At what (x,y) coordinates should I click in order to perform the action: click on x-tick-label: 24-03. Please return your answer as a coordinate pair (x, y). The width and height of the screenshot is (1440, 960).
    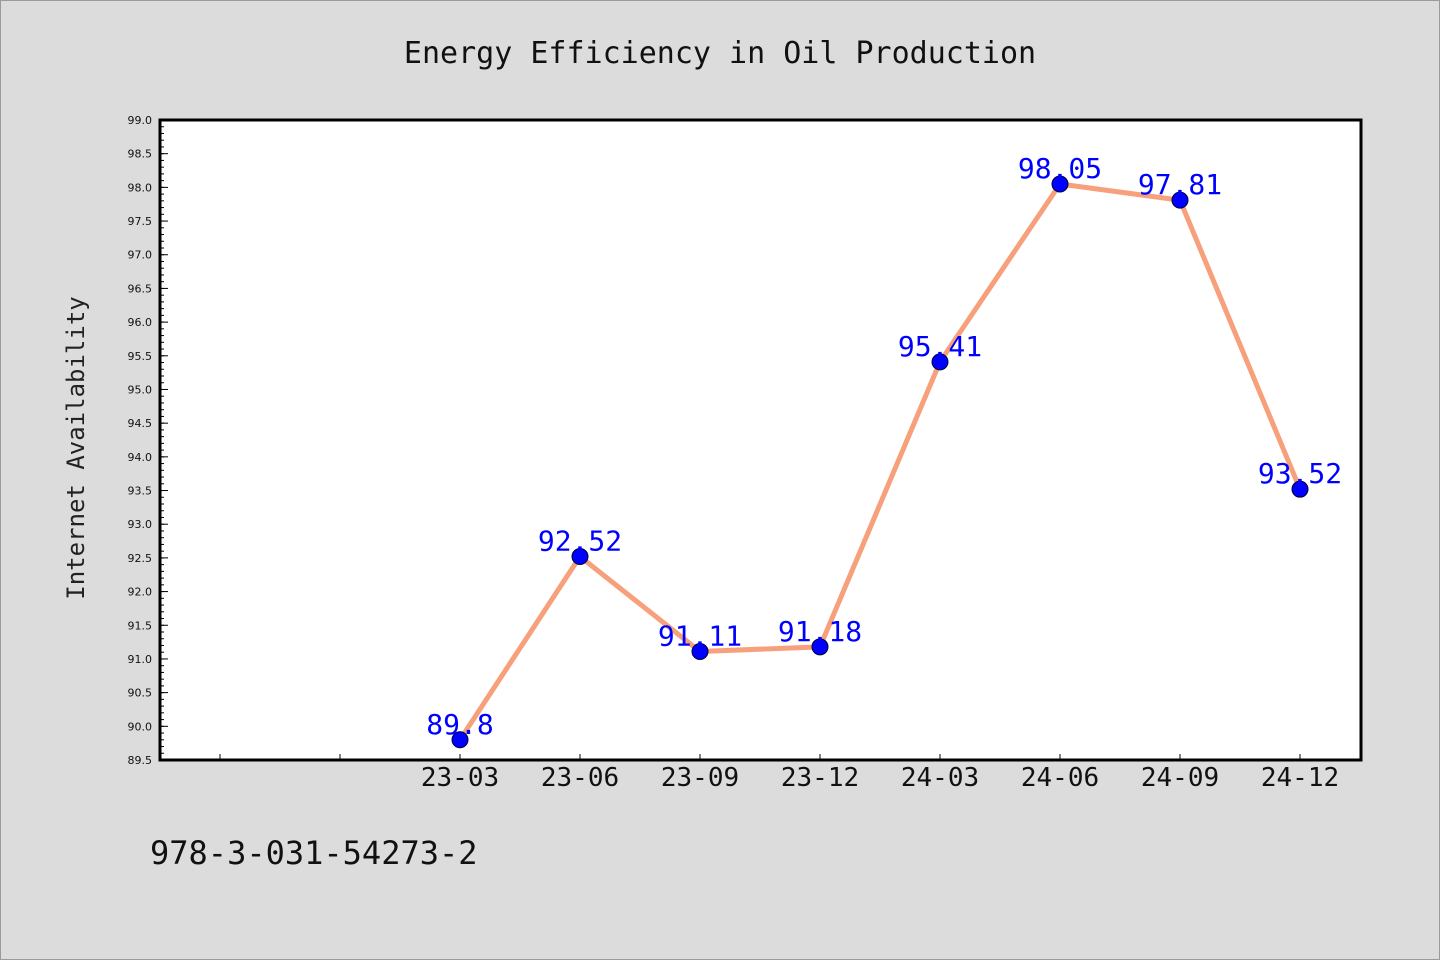
    Looking at the image, I should click on (940, 778).